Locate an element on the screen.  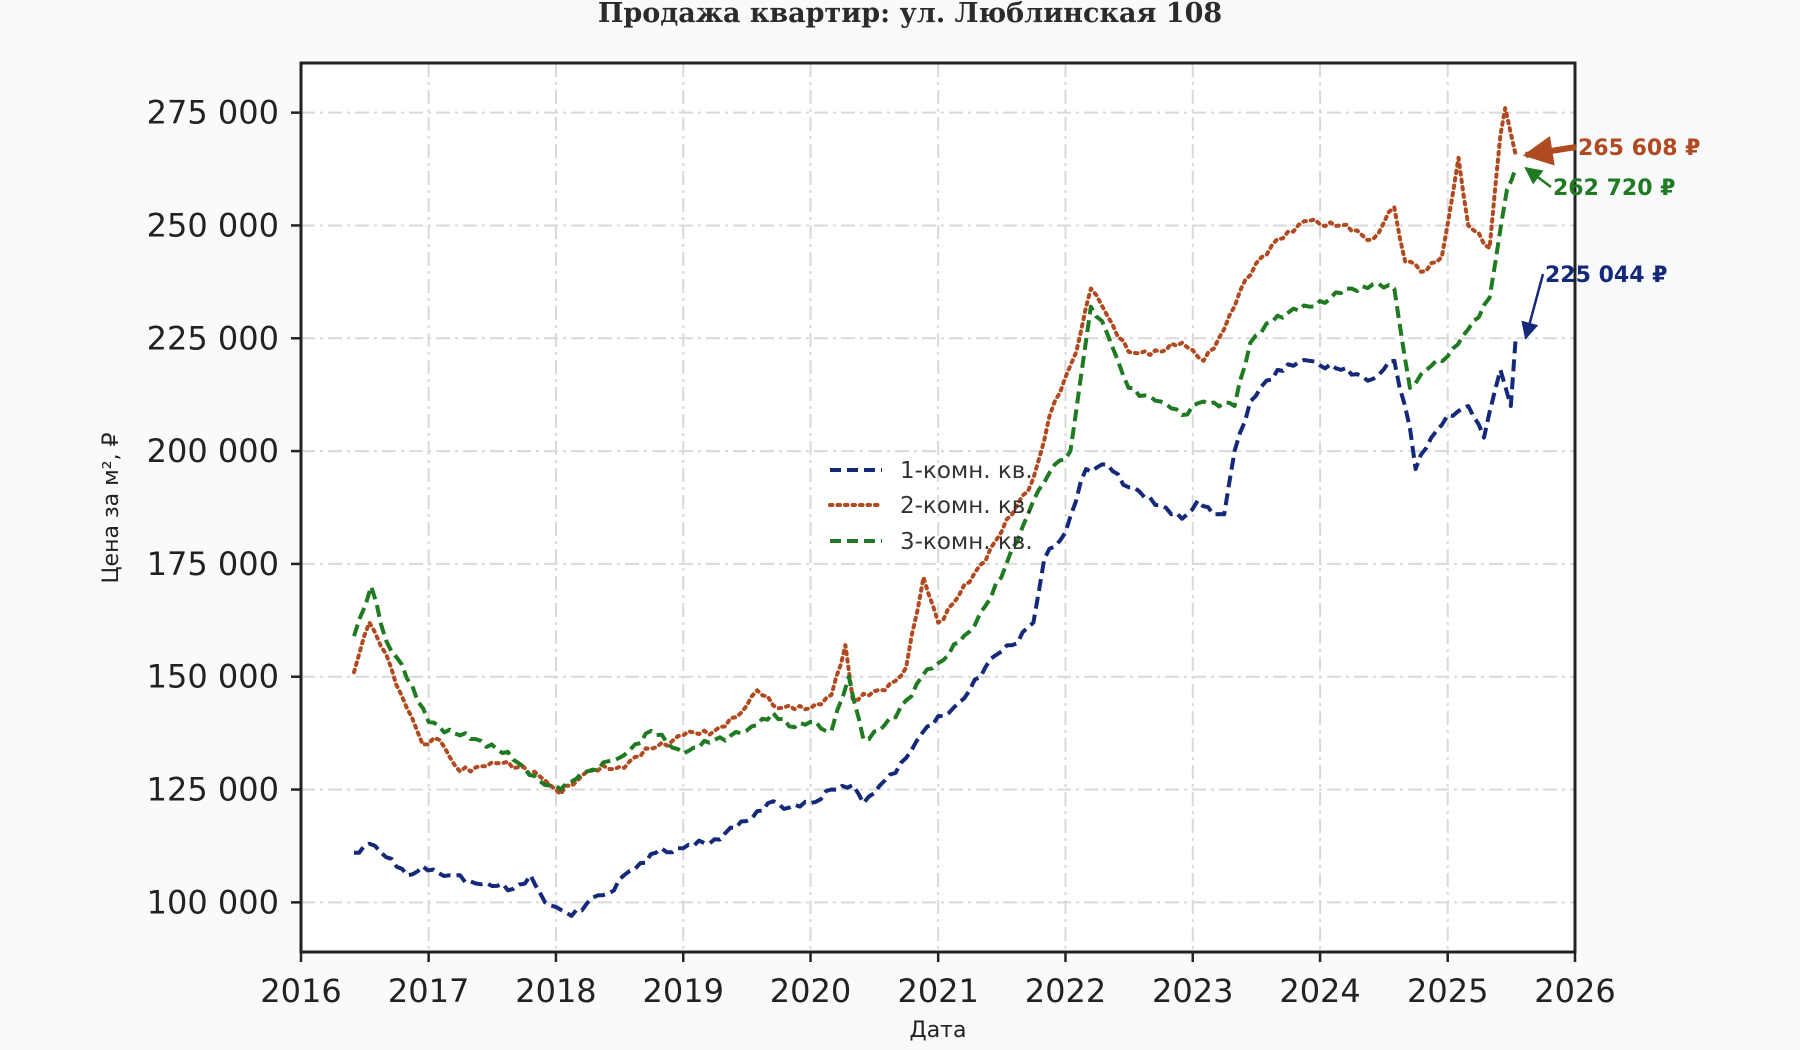
x-tick-label: 2025 is located at coordinates (1447, 991).